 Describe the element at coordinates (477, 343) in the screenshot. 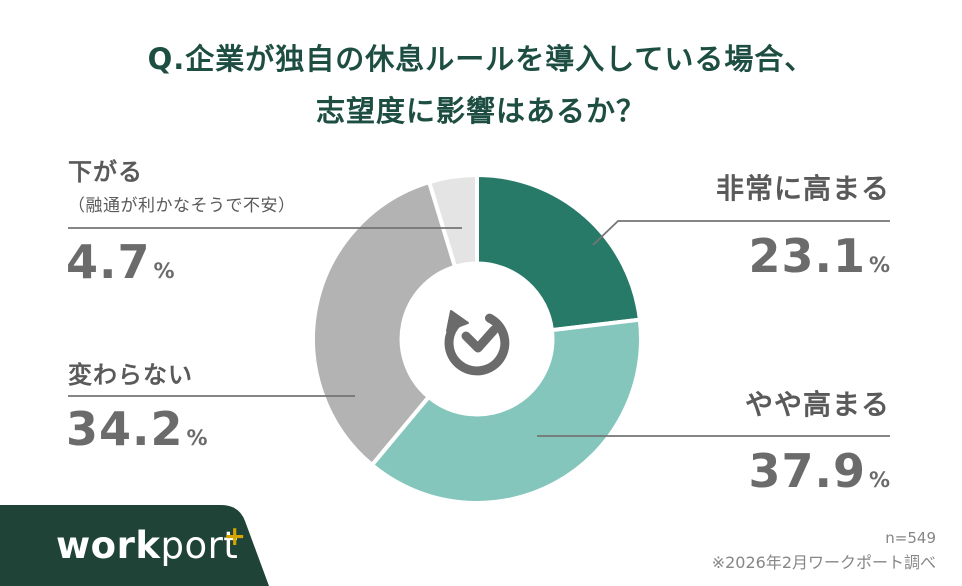

I see `clock-refresh-icon` at that location.